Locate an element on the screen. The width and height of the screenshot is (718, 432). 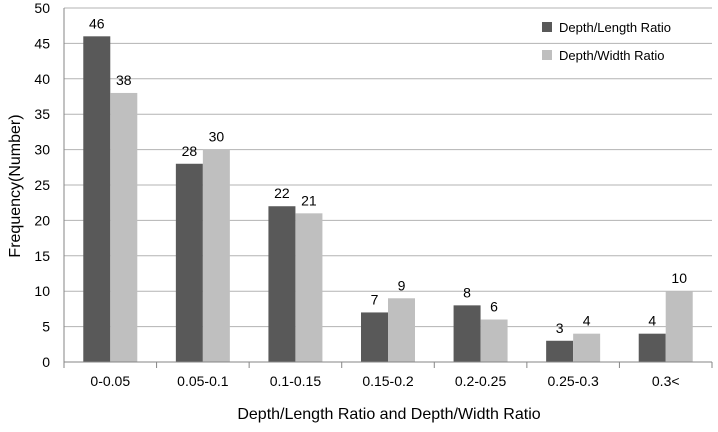
data-label: 7 is located at coordinates (375, 299).